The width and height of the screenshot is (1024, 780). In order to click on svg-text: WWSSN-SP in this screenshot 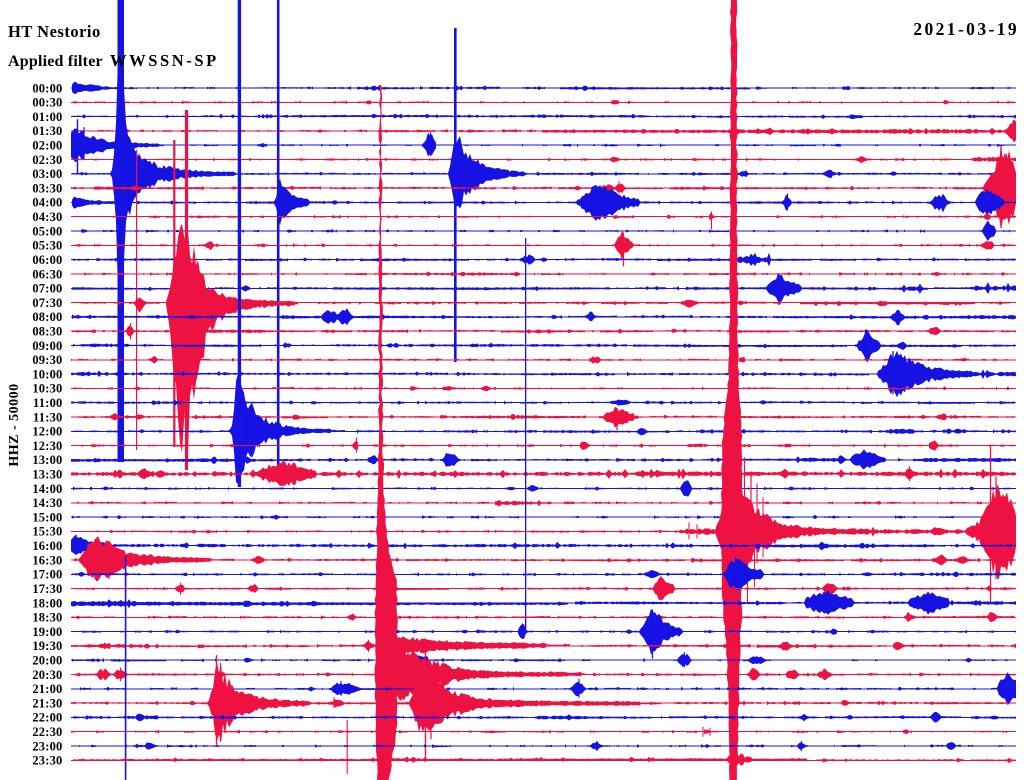, I will do `click(164, 60)`.